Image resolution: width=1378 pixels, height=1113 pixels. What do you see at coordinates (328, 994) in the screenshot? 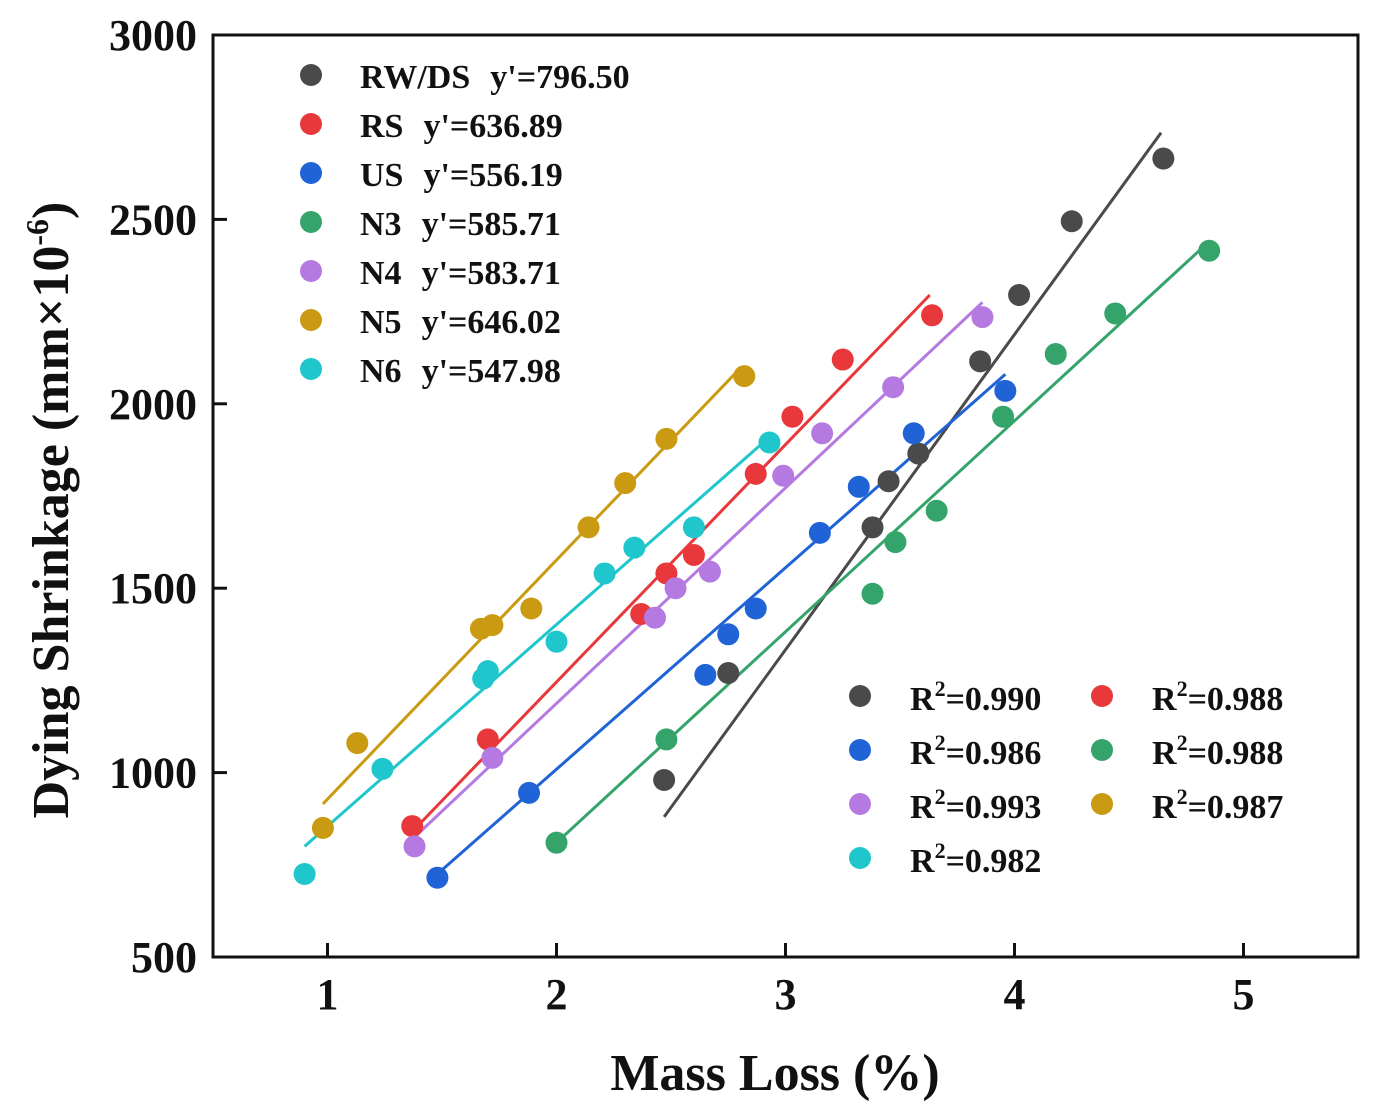
I see `x-tick-label: 1` at bounding box center [328, 994].